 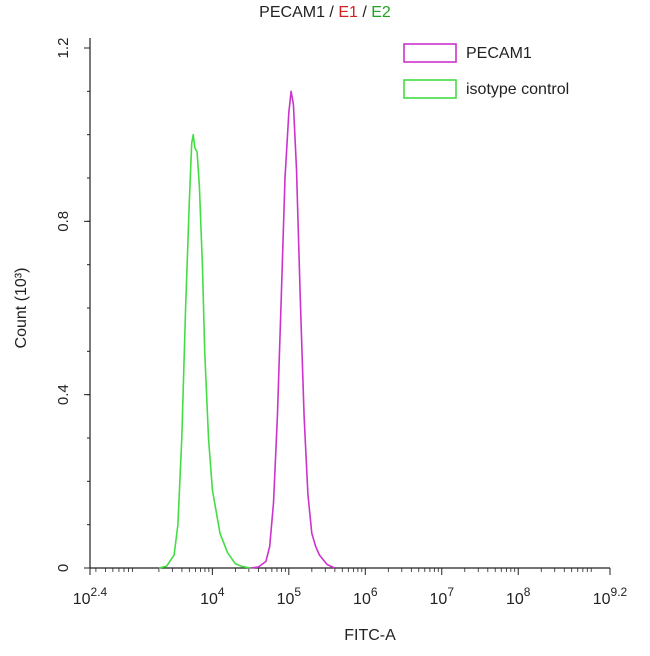 What do you see at coordinates (63, 48) in the screenshot?
I see `y-tick-label: 1.2` at bounding box center [63, 48].